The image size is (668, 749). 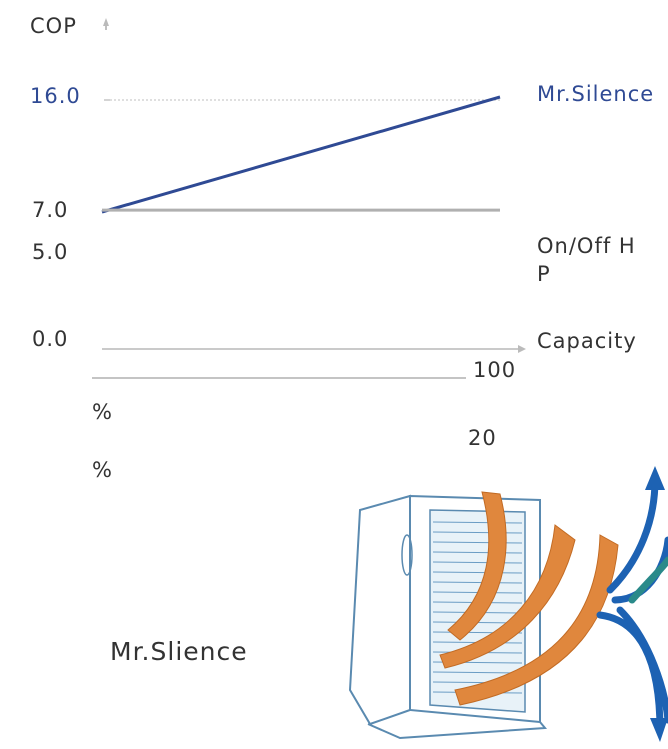 I want to click on legend-on-off-hp: On/Off HP, so click(x=586, y=260).